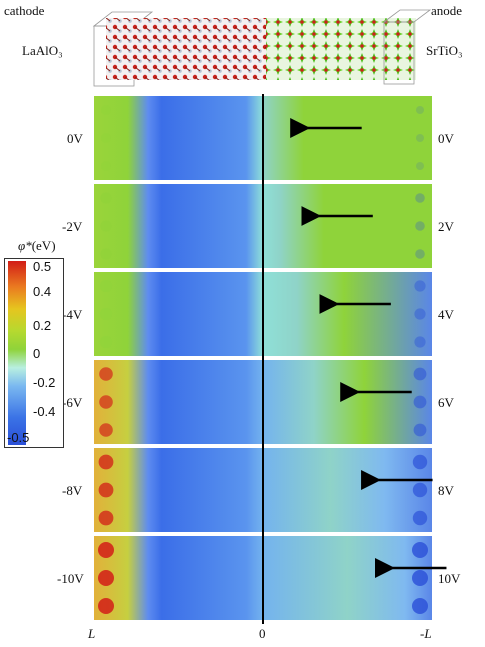  Describe the element at coordinates (407, 47) in the screenshot. I see `anode-box` at that location.